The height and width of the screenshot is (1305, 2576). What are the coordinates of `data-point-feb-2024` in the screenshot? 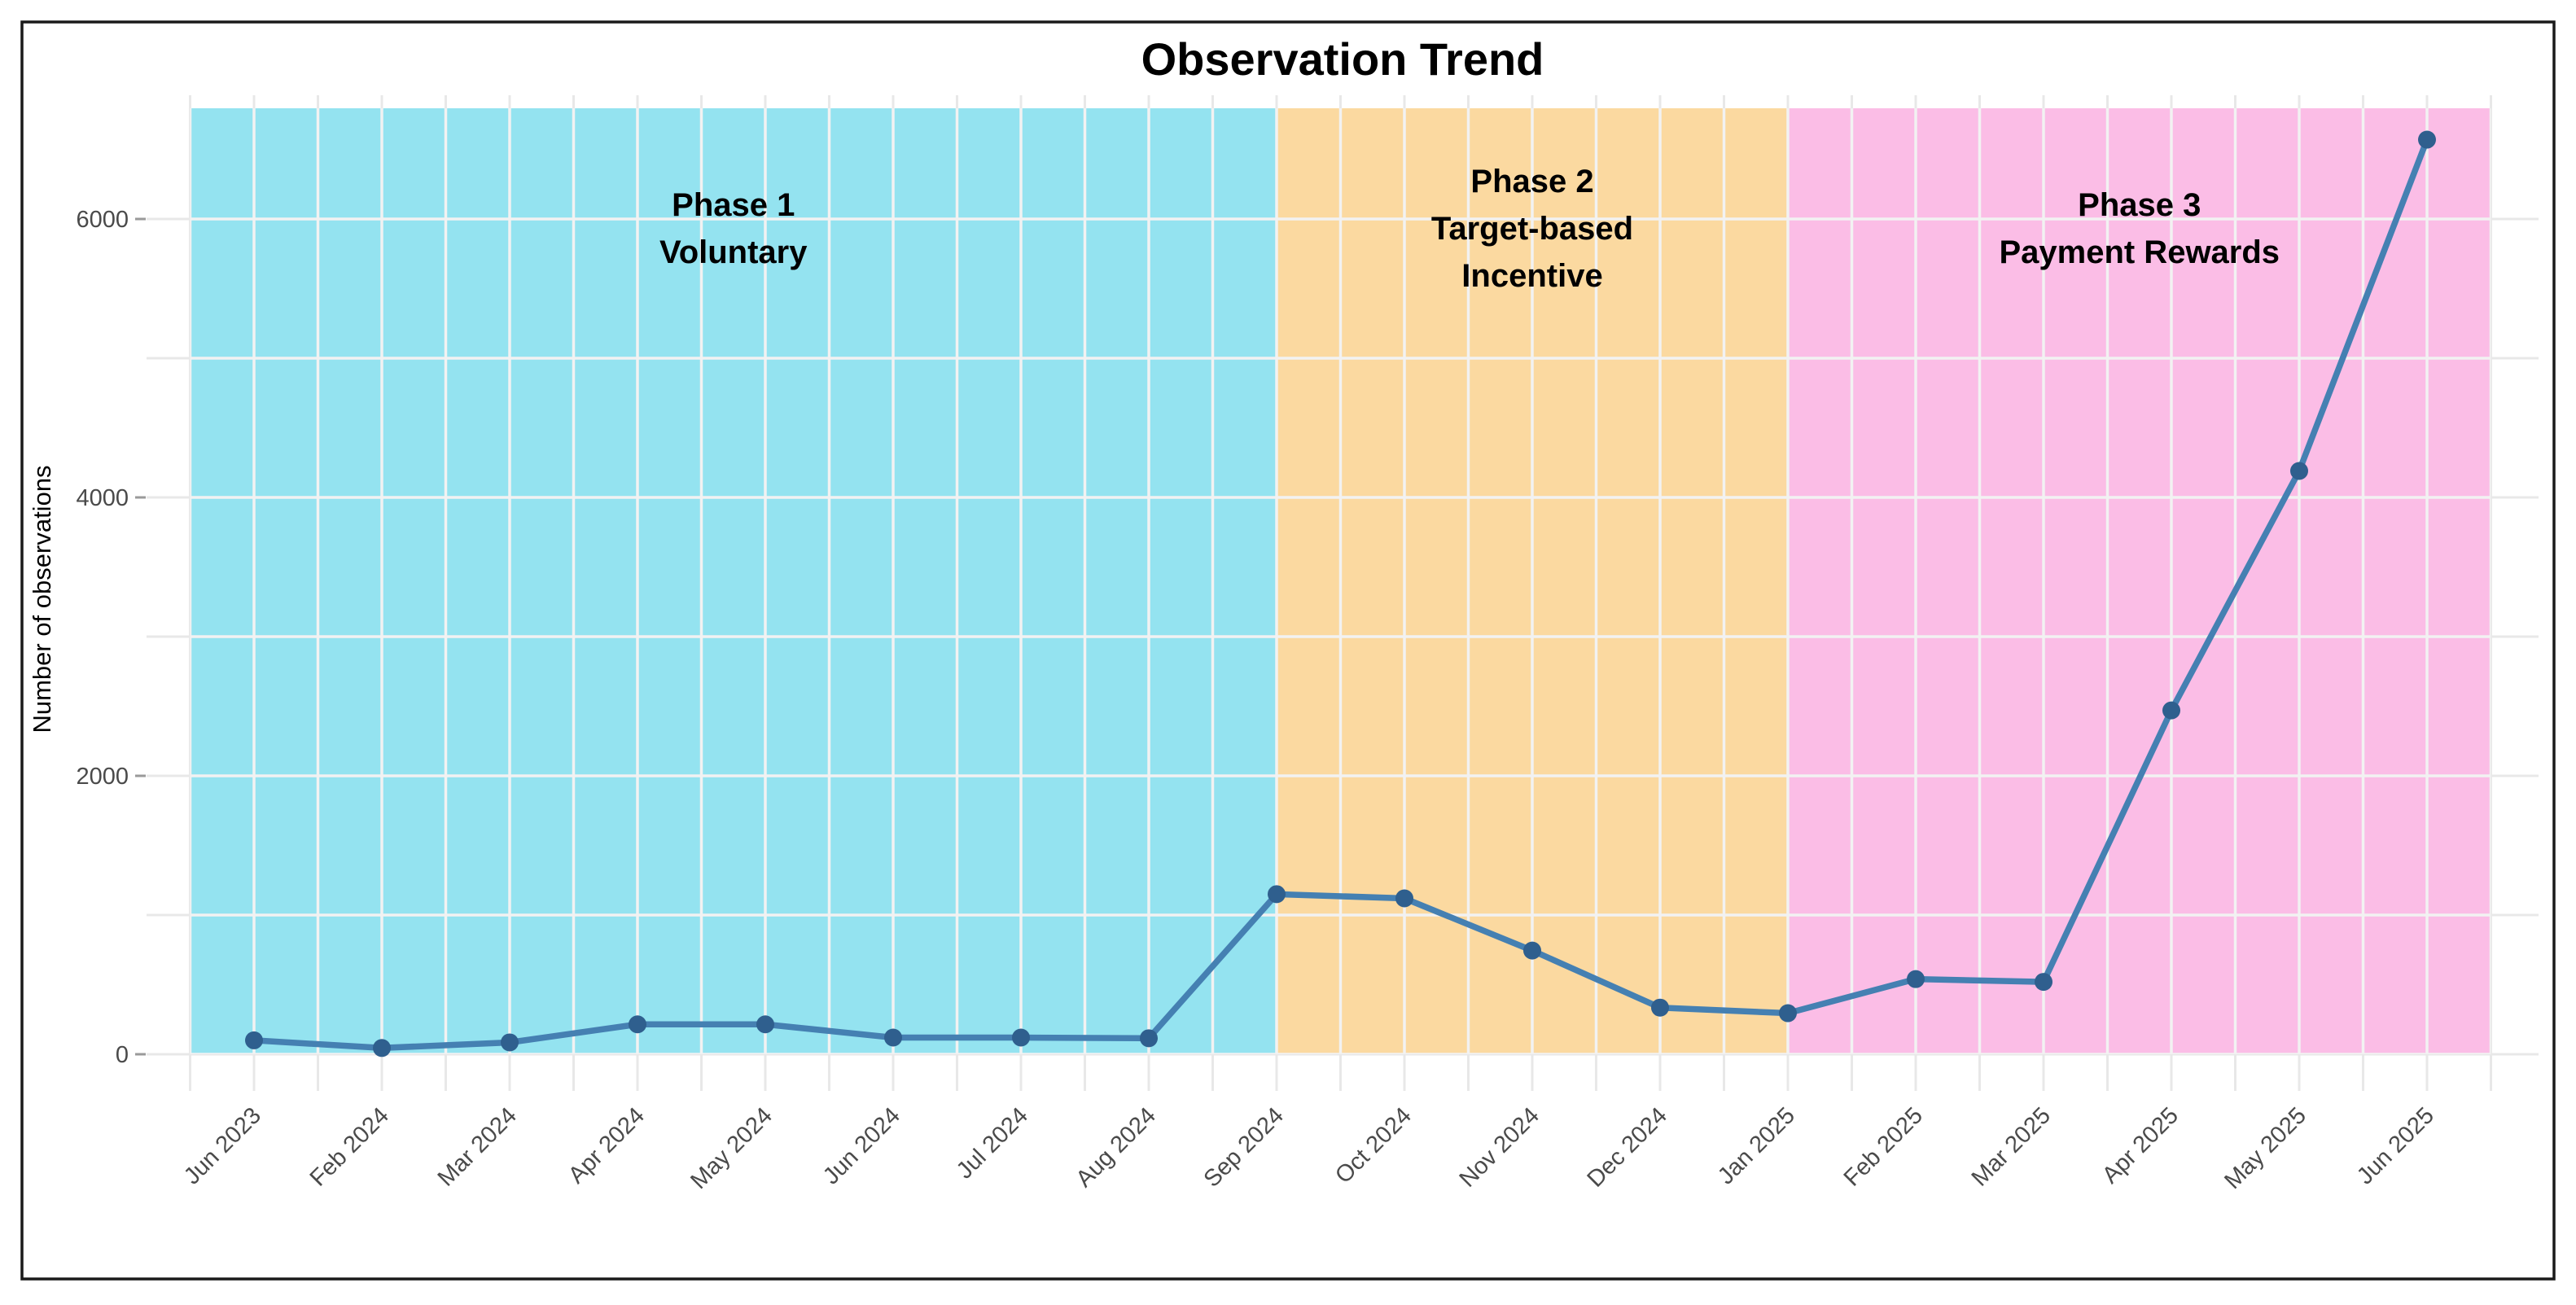 It's located at (382, 1048).